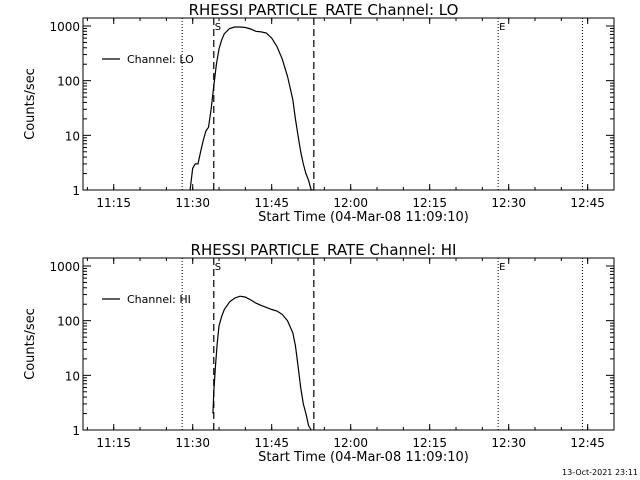 Image resolution: width=640 pixels, height=480 pixels. I want to click on chart-title: RHESSI PARTICLE_RATE Channel: HI, so click(324, 250).